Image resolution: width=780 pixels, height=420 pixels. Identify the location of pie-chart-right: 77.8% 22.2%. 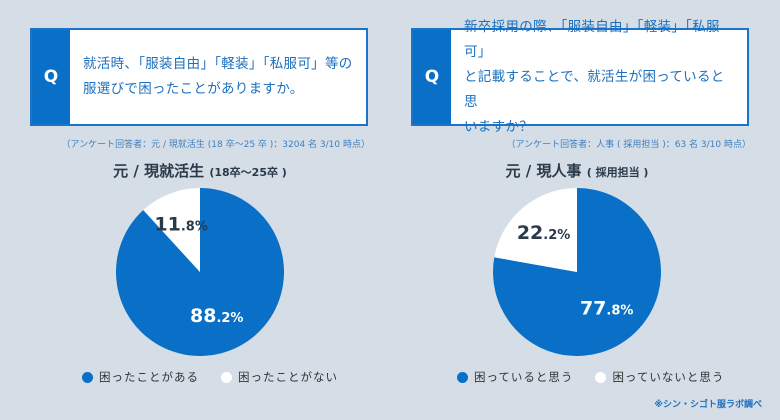
(577, 272).